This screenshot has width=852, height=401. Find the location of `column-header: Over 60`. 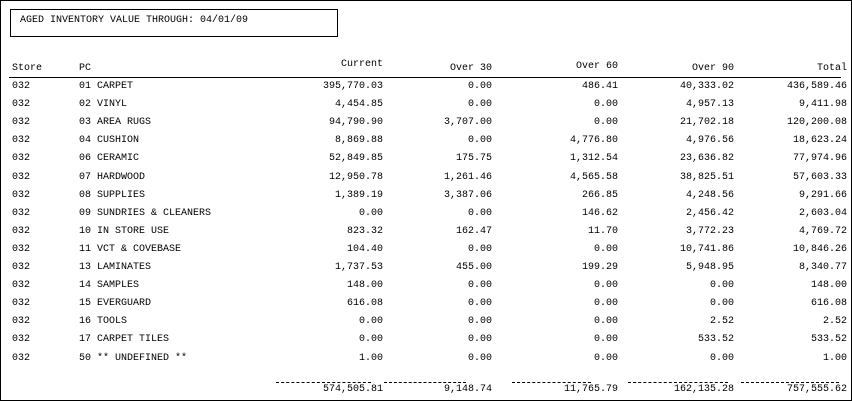

column-header: Over 60 is located at coordinates (596, 66).